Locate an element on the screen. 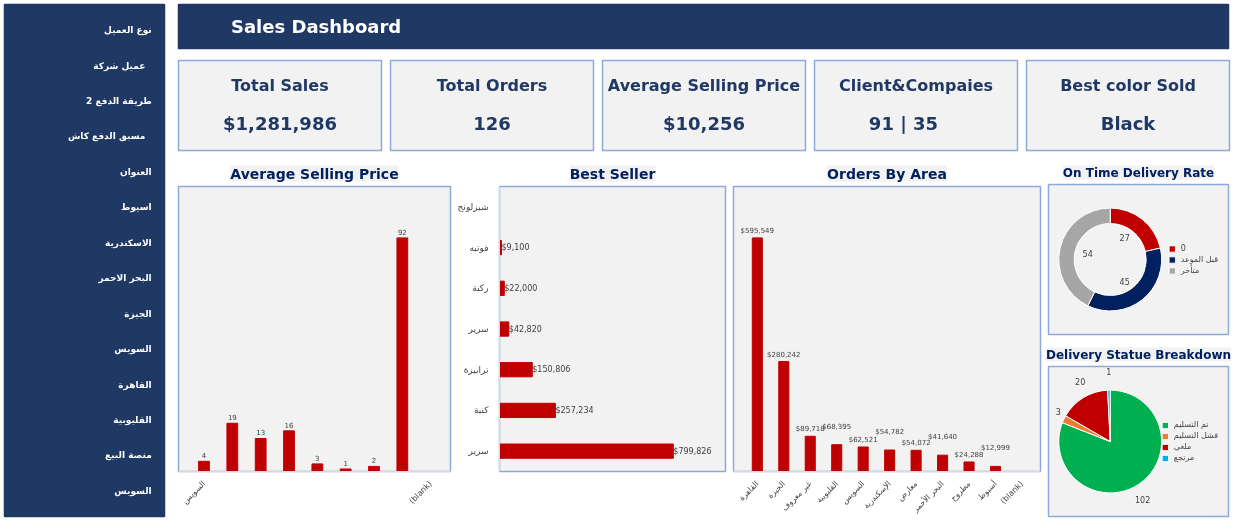  y-tick-label: شيزلونج is located at coordinates (473, 206).